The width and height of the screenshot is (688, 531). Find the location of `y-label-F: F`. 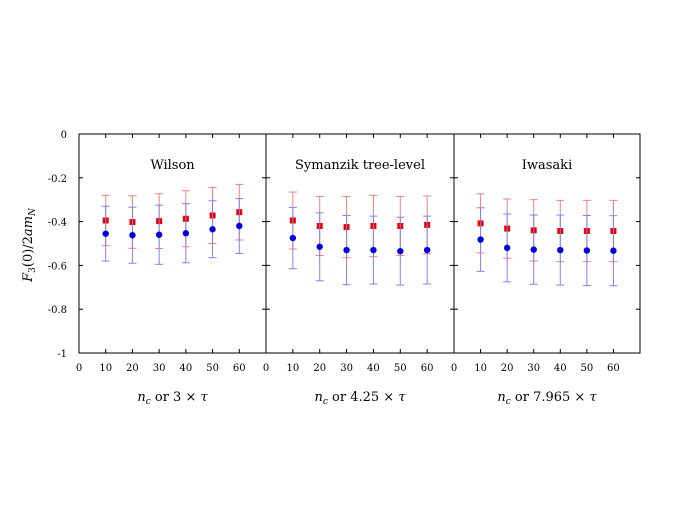

y-label-F: F is located at coordinates (28, 277).